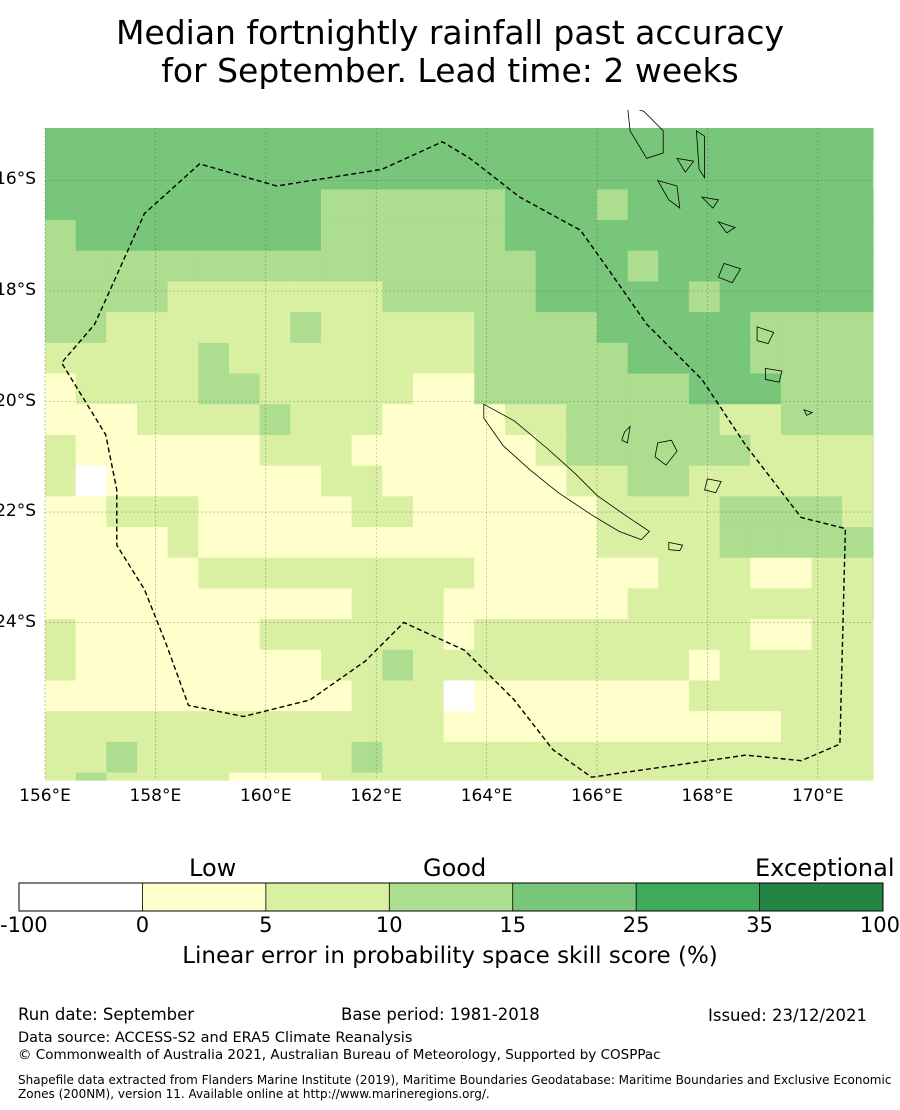 This screenshot has height=1110, width=900. I want to click on colorbar-tick-label: 100, so click(879, 925).